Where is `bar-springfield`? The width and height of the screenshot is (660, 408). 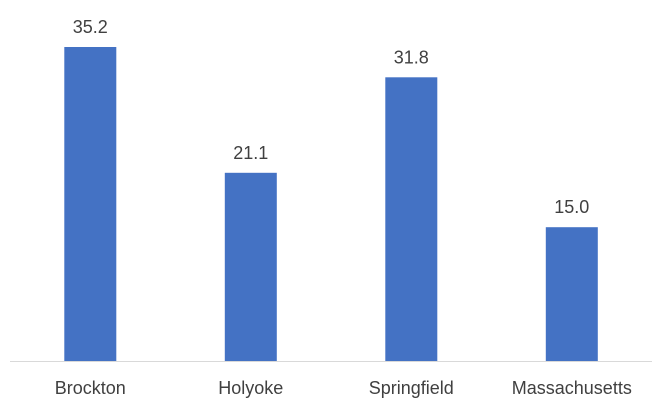
bar-springfield is located at coordinates (411, 219).